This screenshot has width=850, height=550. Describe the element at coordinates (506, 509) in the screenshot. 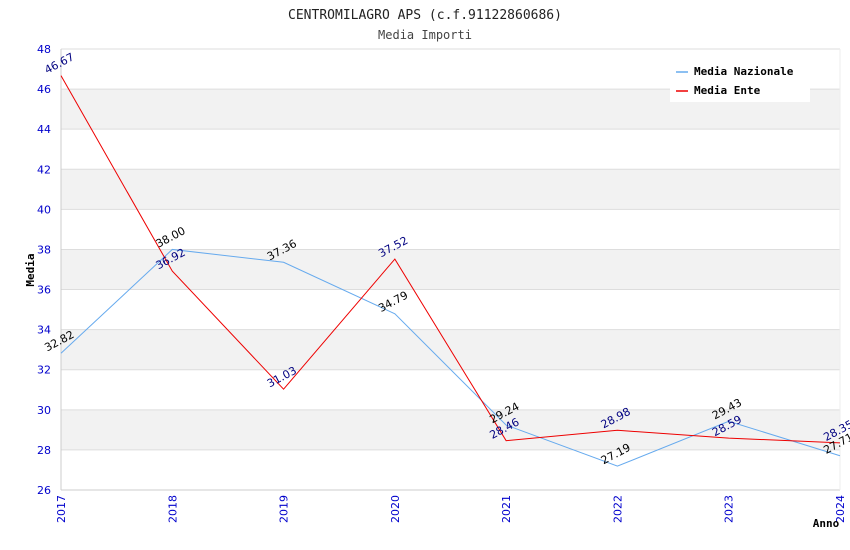

I see `x-tick-label: 2021` at that location.